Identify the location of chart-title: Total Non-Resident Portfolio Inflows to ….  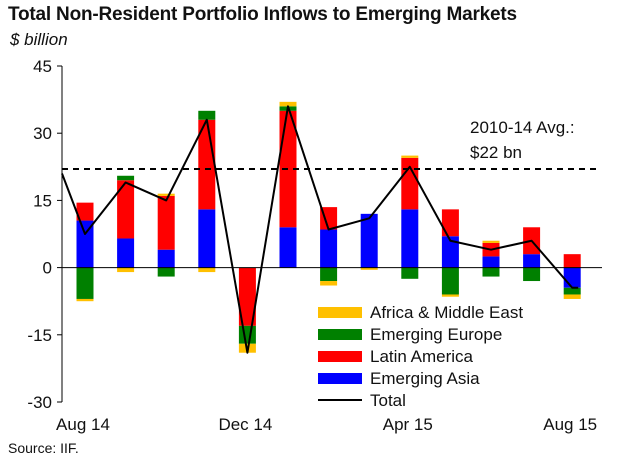
(262, 14).